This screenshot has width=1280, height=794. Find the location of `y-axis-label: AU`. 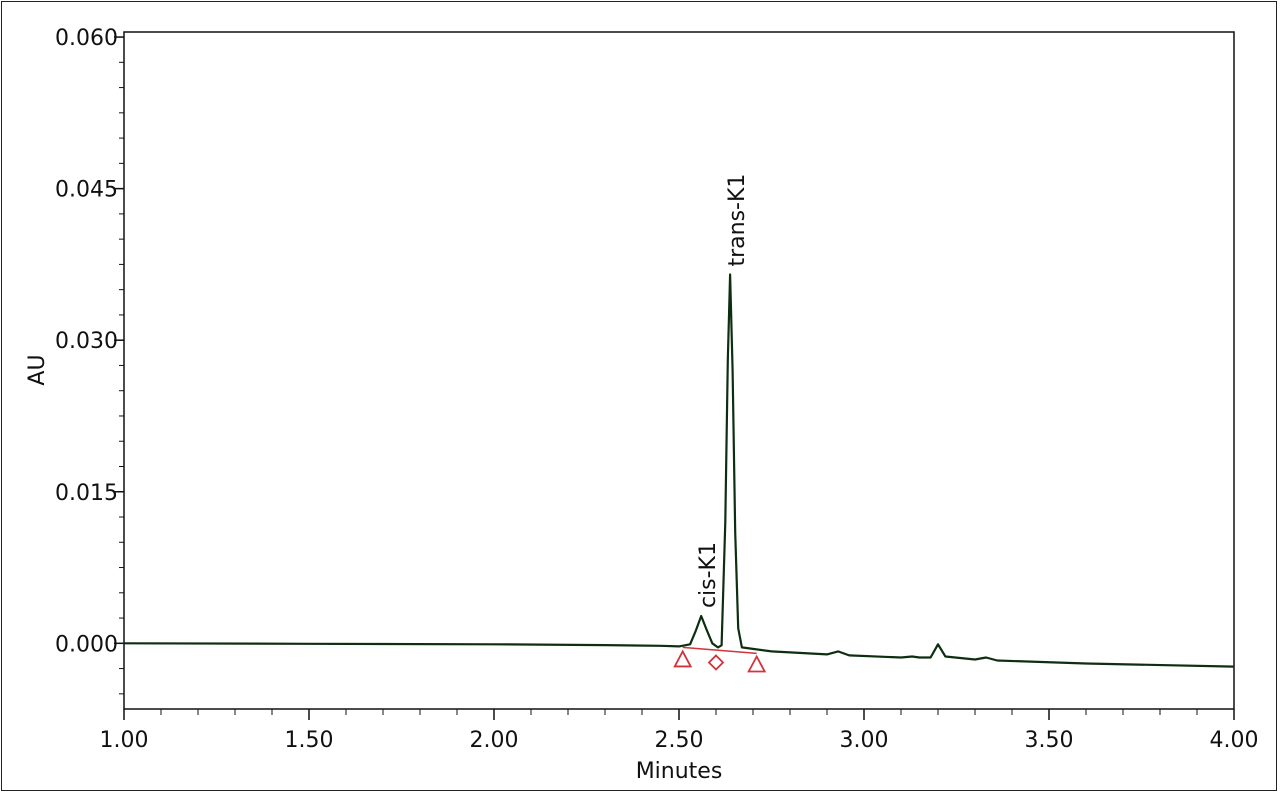

y-axis-label: AU is located at coordinates (37, 369).